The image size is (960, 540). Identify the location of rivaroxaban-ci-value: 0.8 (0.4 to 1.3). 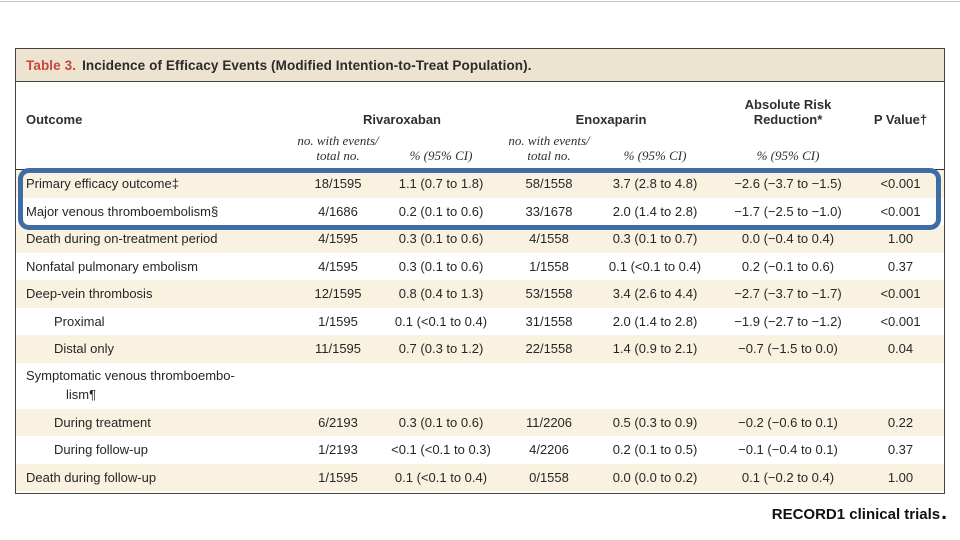
(441, 294).